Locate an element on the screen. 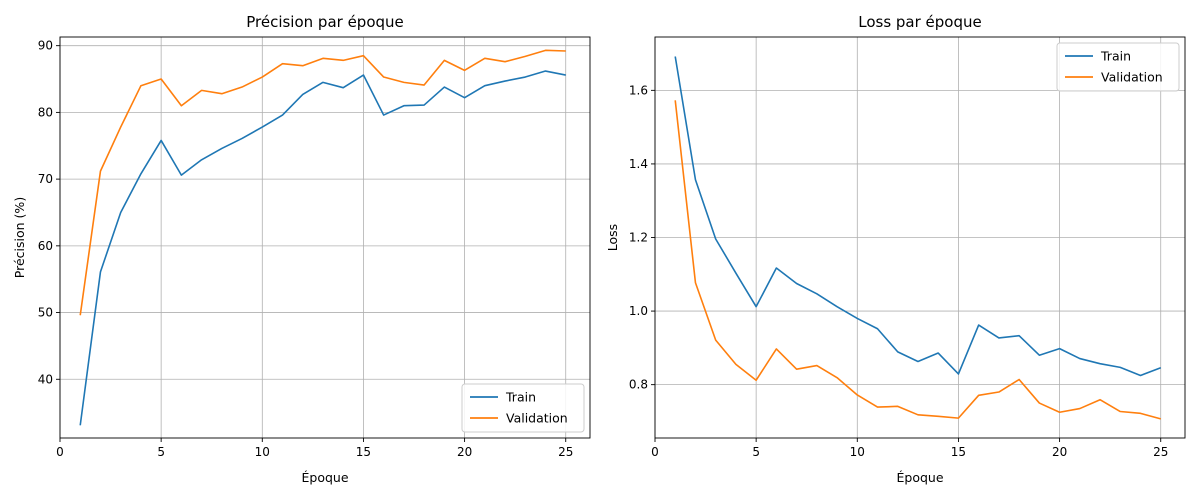 The width and height of the screenshot is (1200, 500). chart-title: Précision par époque is located at coordinates (325, 22).